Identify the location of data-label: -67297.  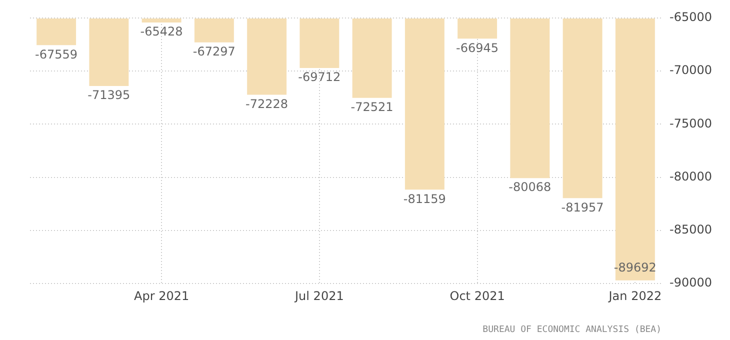
(214, 51).